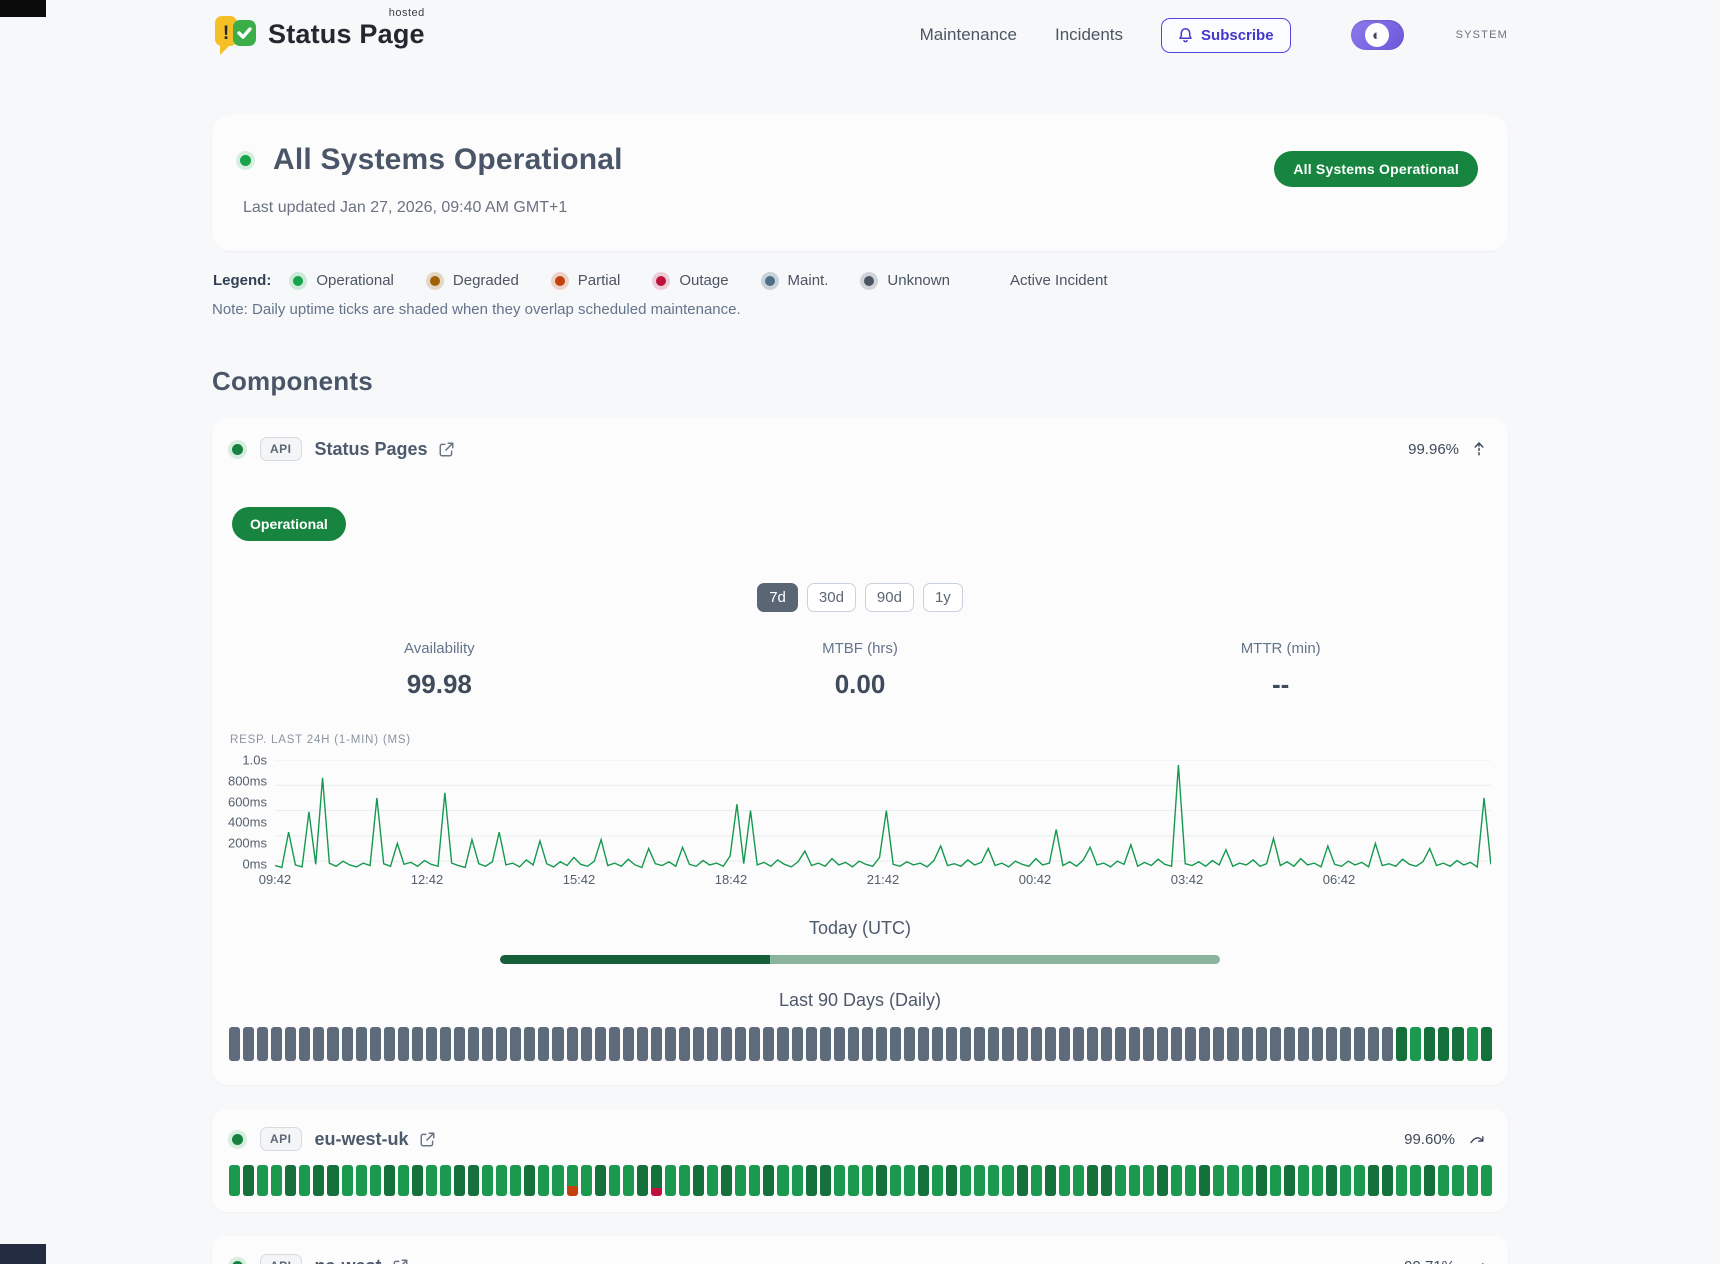 This screenshot has width=1720, height=1264. What do you see at coordinates (1089, 34) in the screenshot?
I see `nav-item-incidents: Incidents` at bounding box center [1089, 34].